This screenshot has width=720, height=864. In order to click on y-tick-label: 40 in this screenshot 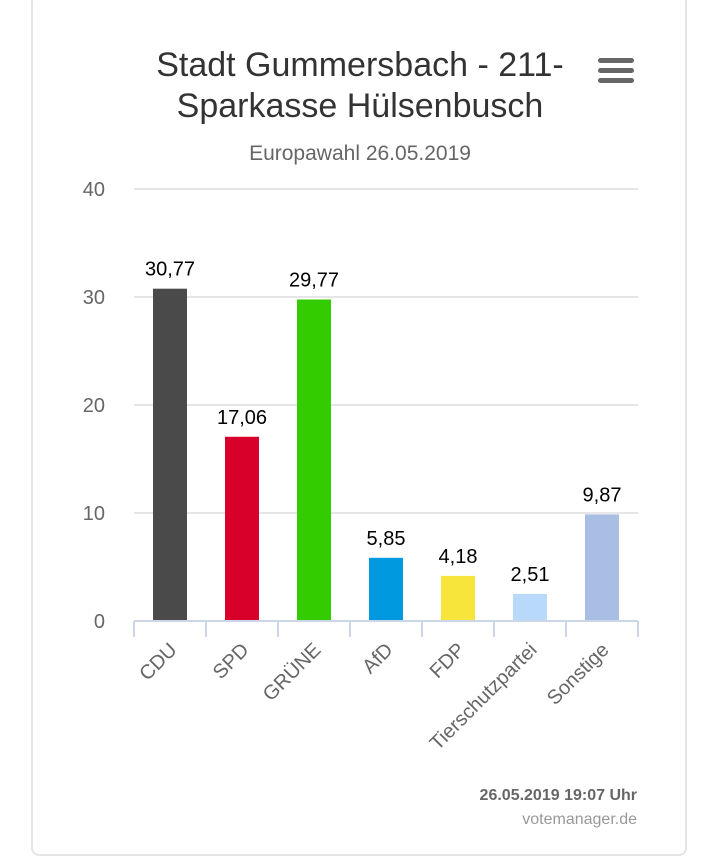, I will do `click(94, 190)`.